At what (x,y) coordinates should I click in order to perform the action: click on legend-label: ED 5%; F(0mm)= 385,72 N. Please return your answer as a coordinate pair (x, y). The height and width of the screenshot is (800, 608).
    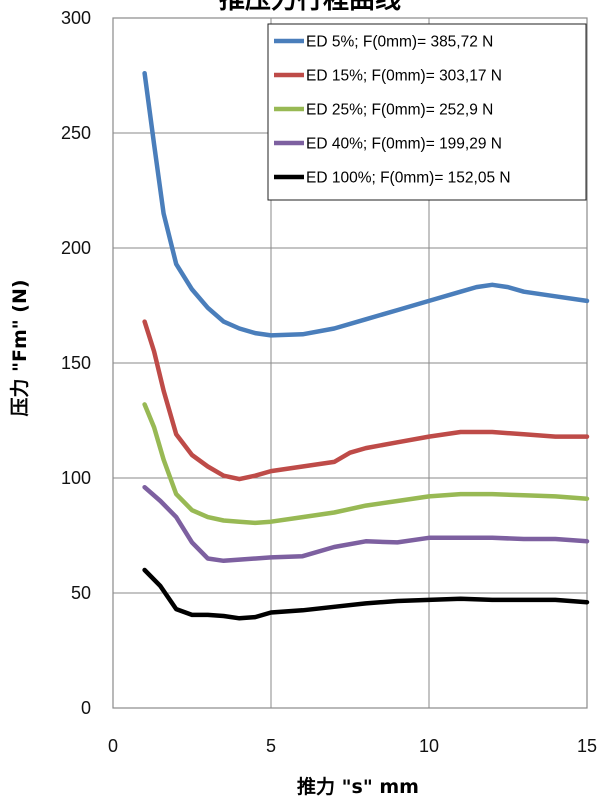
    Looking at the image, I should click on (399, 42).